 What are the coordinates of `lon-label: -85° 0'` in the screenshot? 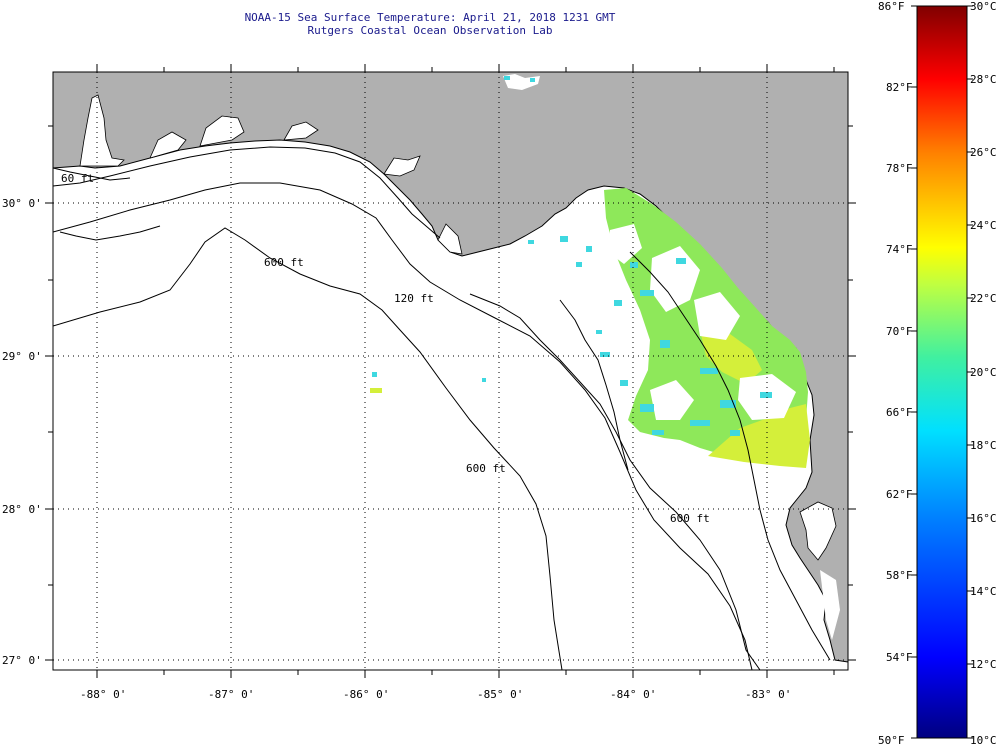 It's located at (500, 694).